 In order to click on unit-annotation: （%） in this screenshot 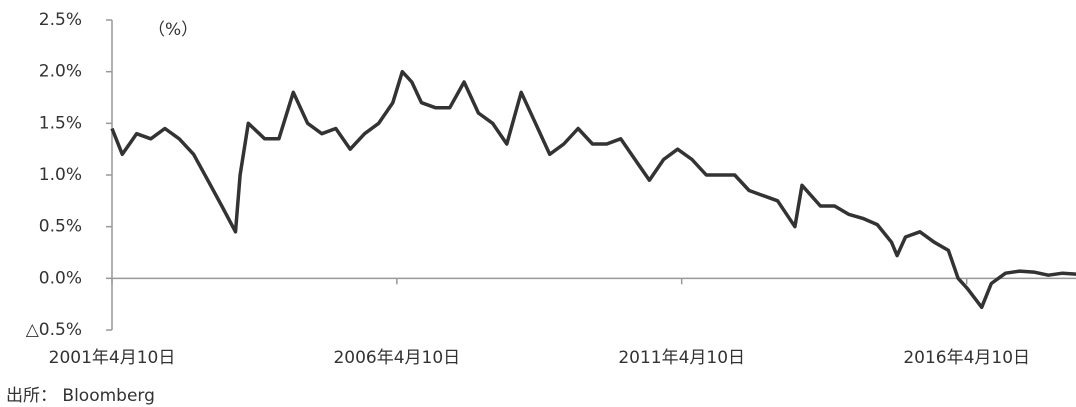, I will do `click(173, 30)`.